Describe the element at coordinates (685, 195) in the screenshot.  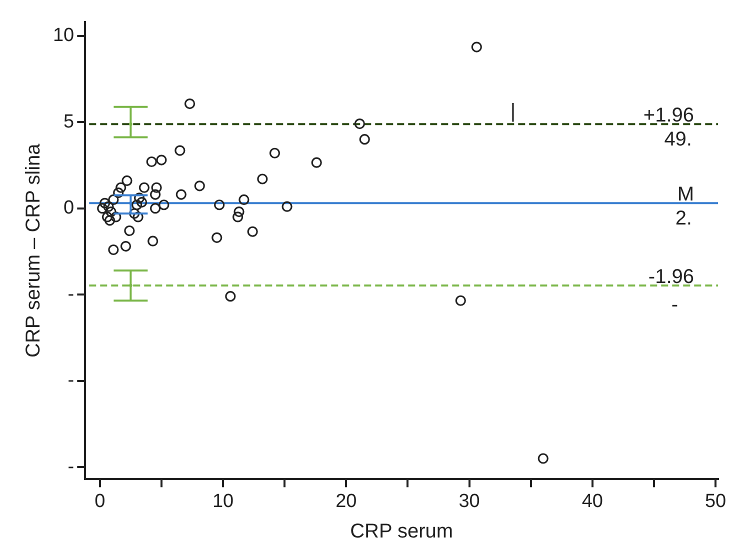
I see `annotation: M` at that location.